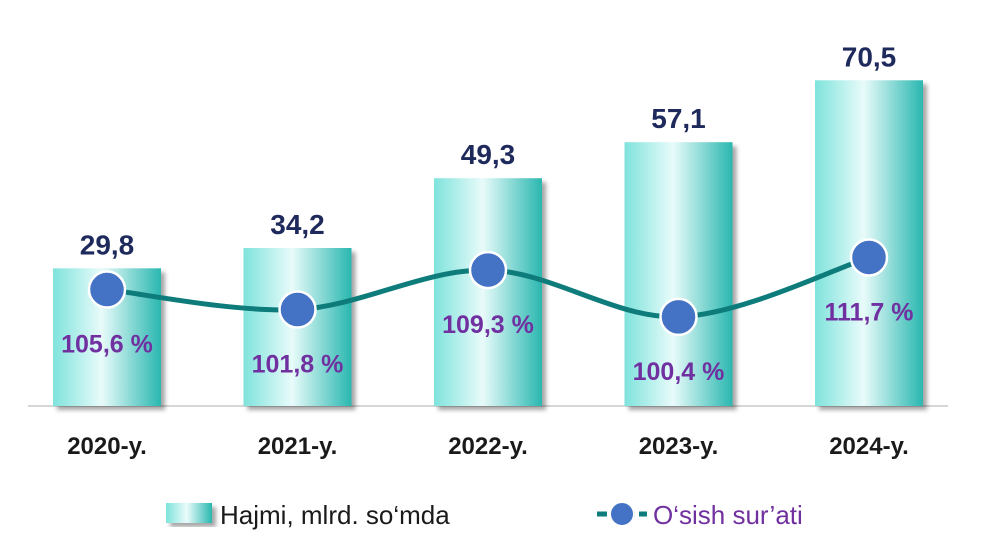 The width and height of the screenshot is (989, 547). Describe the element at coordinates (107, 345) in the screenshot. I see `growth-label-0: 105,6 %` at that location.